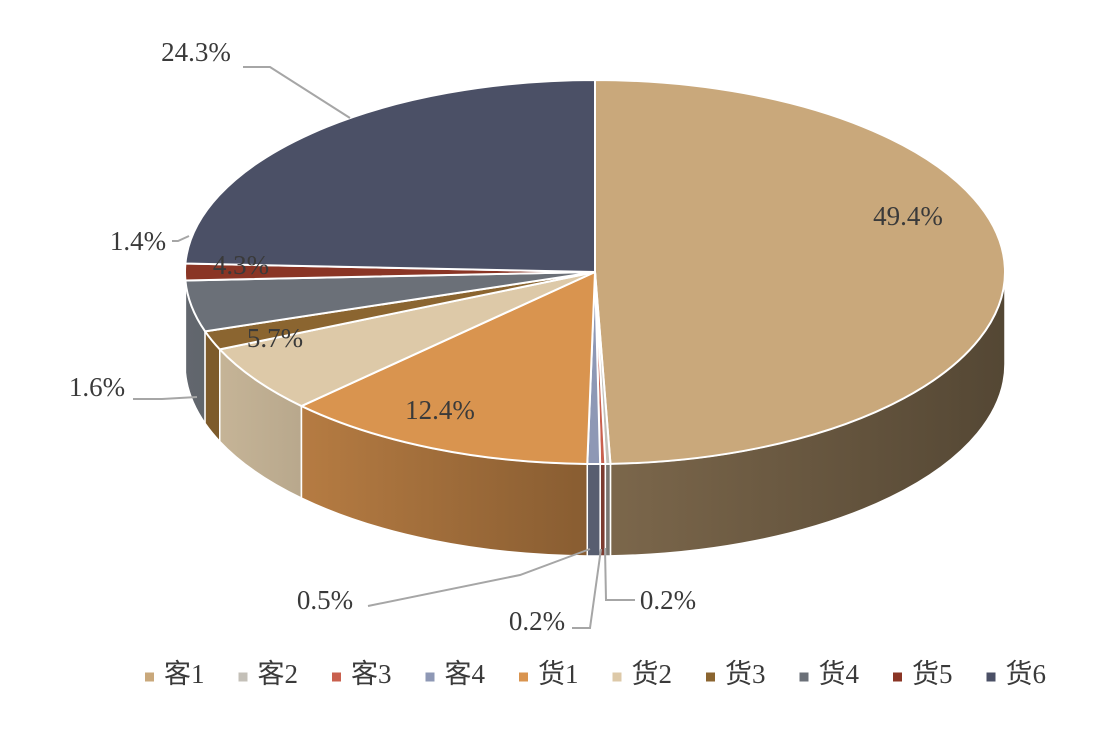 This screenshot has width=1116, height=736. What do you see at coordinates (587, 588) in the screenshot?
I see `leader-line-客3` at bounding box center [587, 588].